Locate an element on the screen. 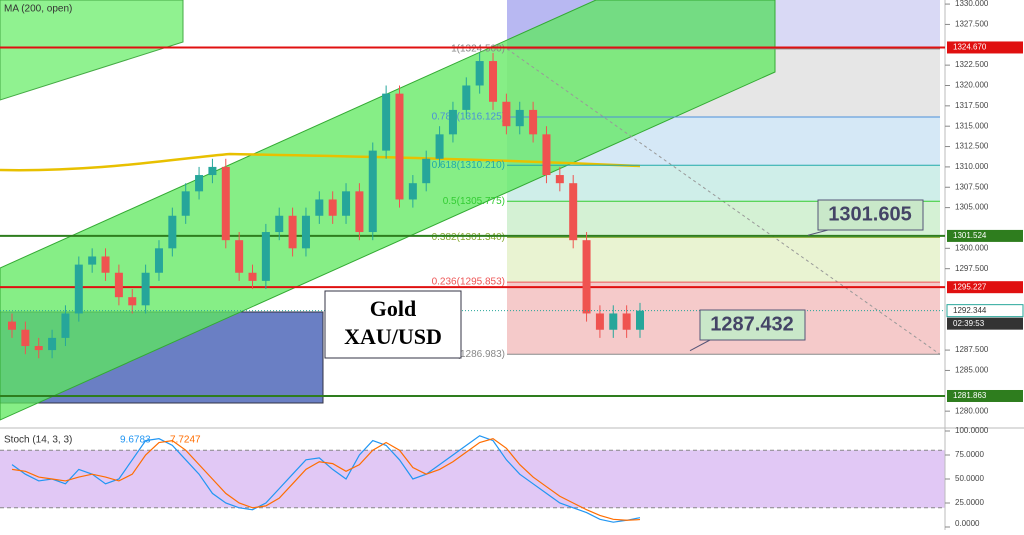  y-tick-label: 1297.500 is located at coordinates (972, 268).